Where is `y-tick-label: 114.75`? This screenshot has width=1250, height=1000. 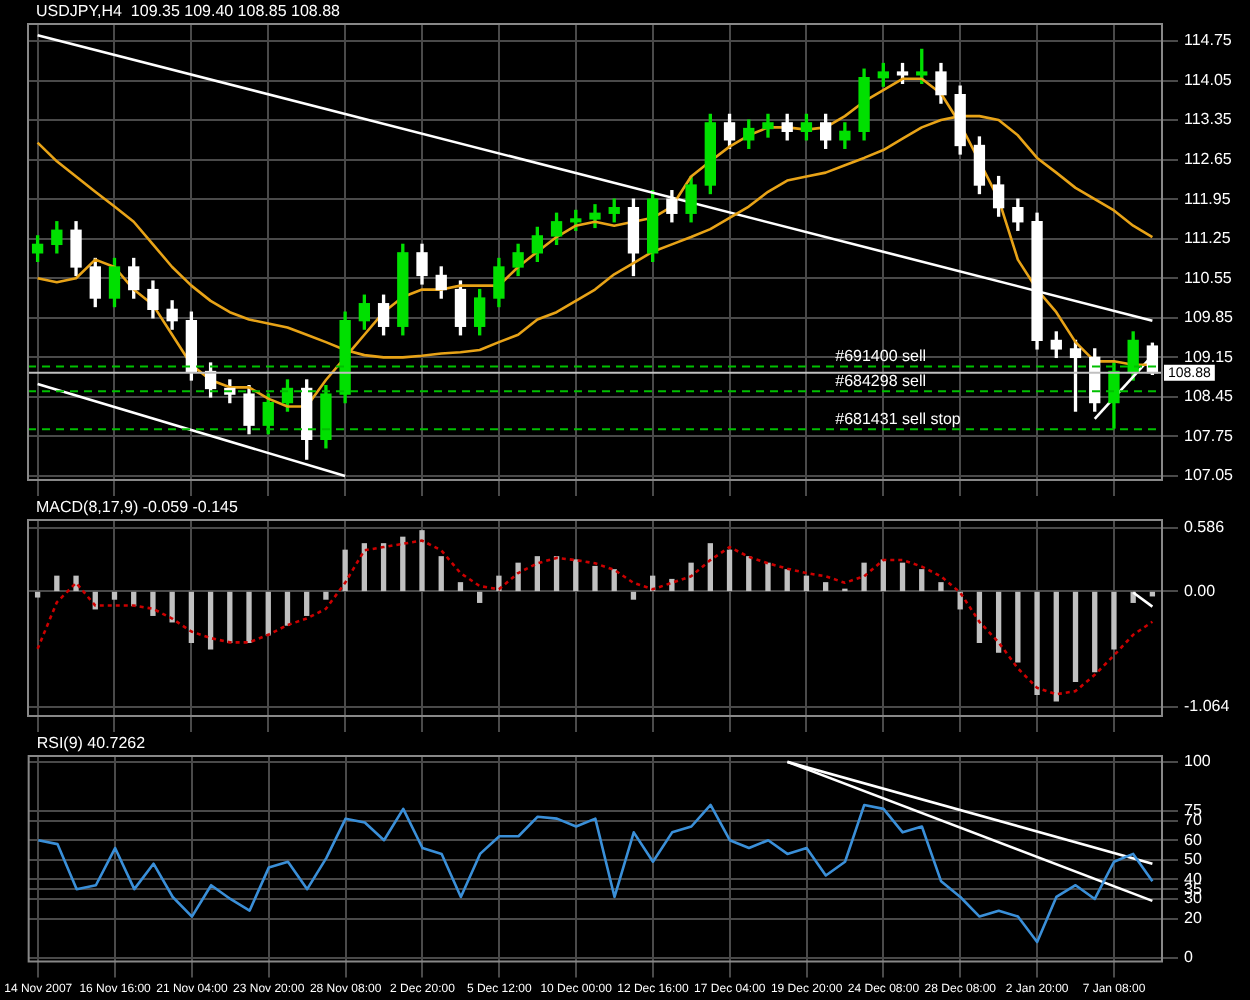 y-tick-label: 114.75 is located at coordinates (1208, 40).